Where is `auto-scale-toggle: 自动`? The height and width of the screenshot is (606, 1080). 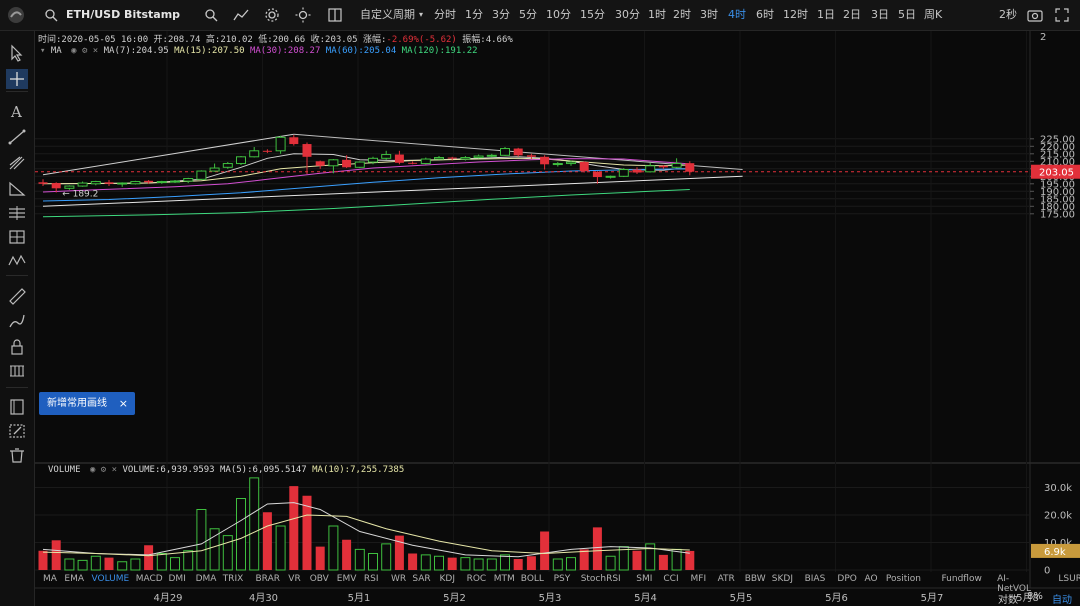 auto-scale-toggle: 自动 is located at coordinates (1062, 598).